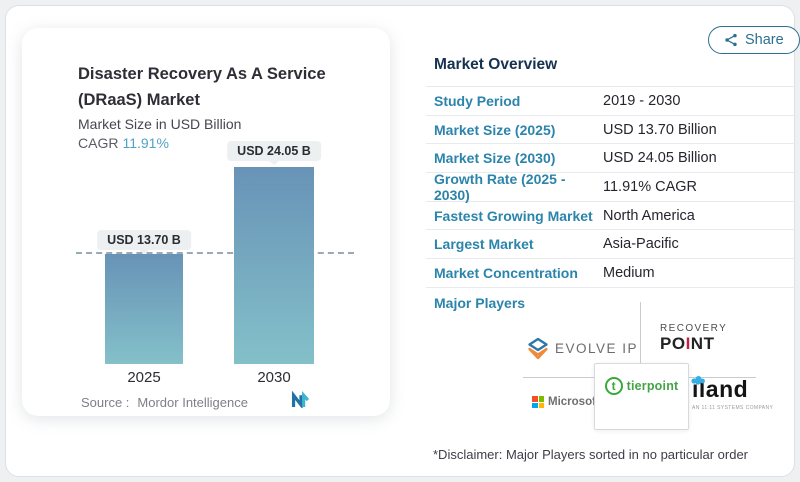 The height and width of the screenshot is (482, 800). I want to click on chart-subtitle: Market Size in USD Billion, so click(160, 124).